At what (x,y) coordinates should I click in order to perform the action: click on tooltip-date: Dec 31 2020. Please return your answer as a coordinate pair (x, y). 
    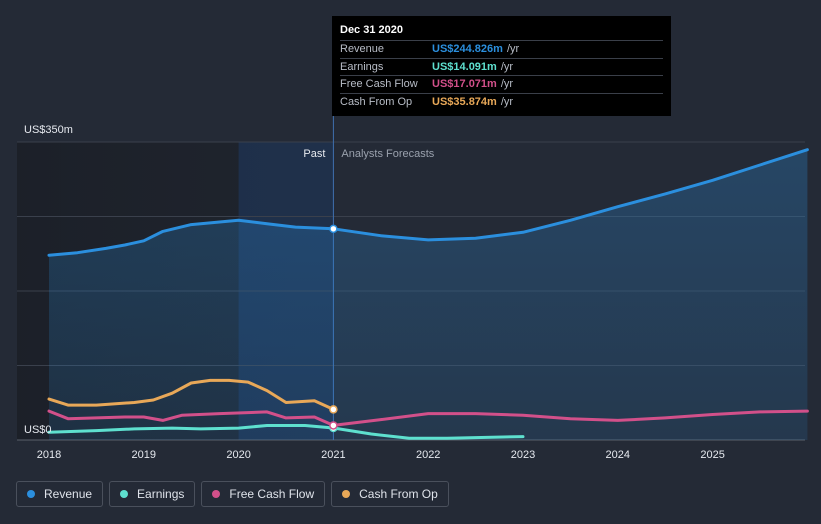
    Looking at the image, I should click on (371, 30).